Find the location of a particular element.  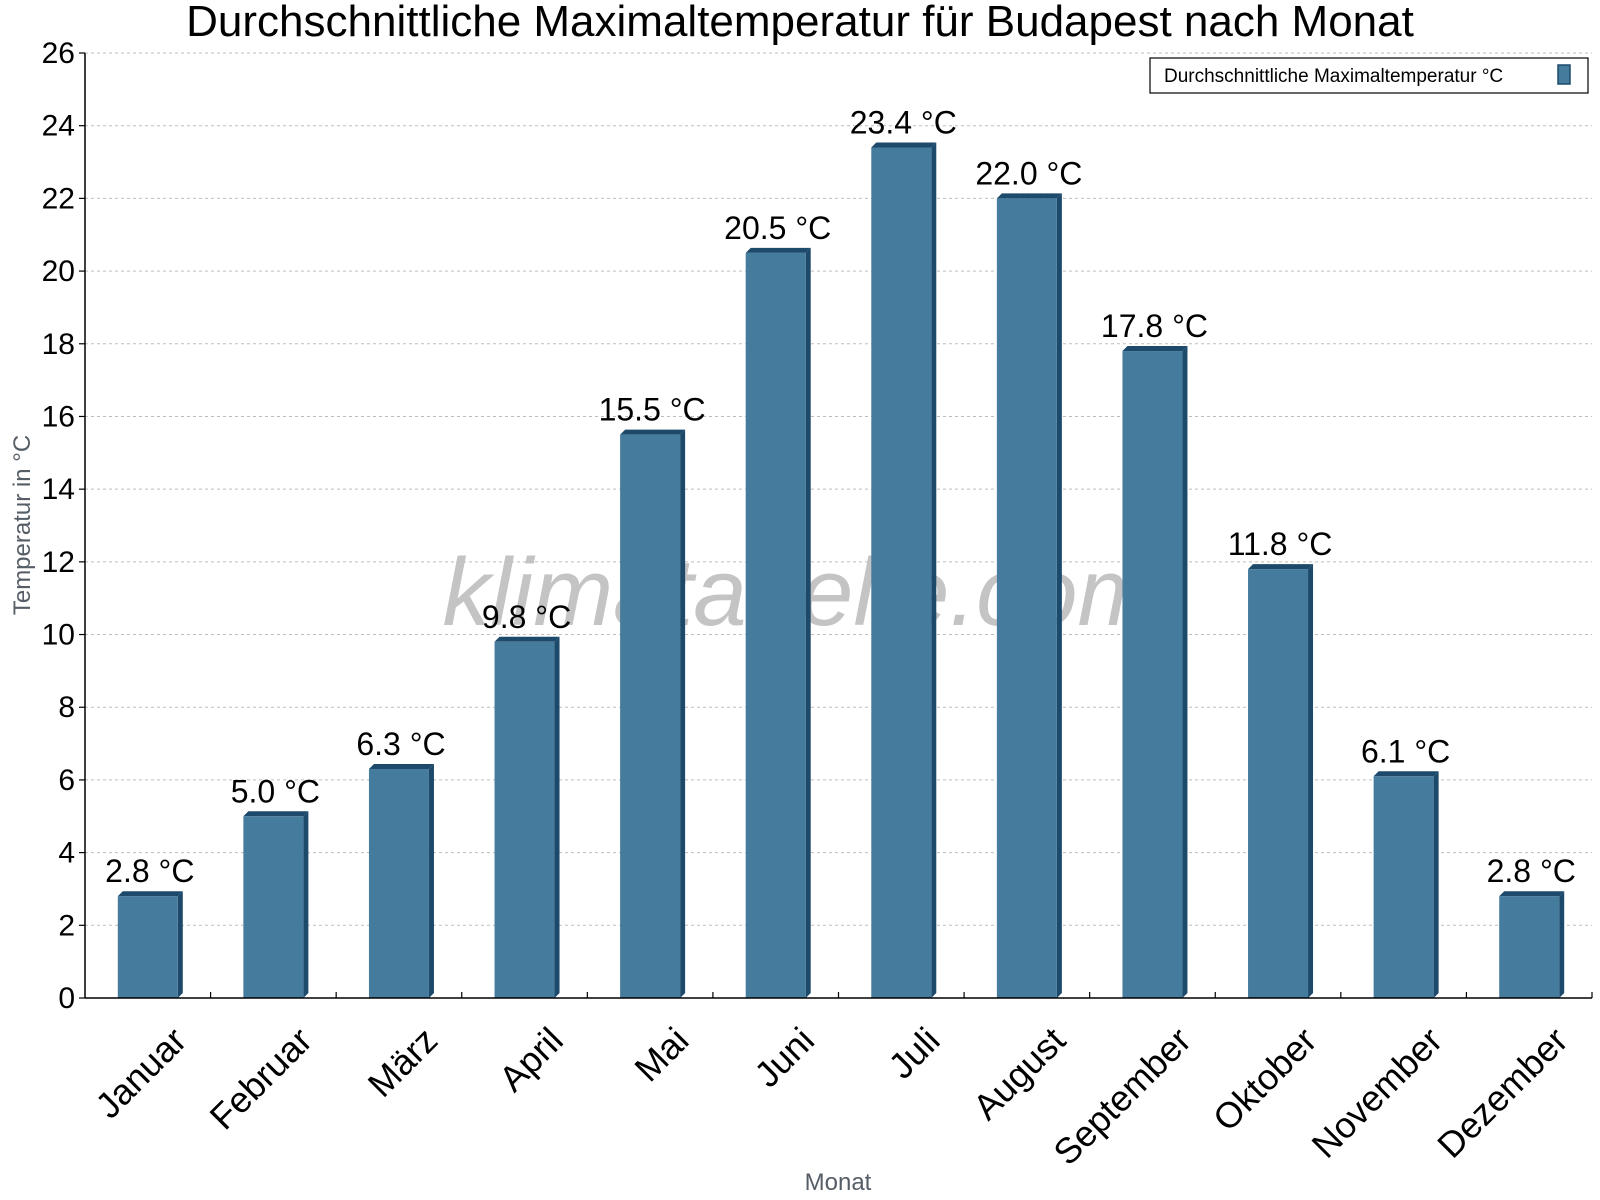

x-tick-label: April is located at coordinates (531, 1059).